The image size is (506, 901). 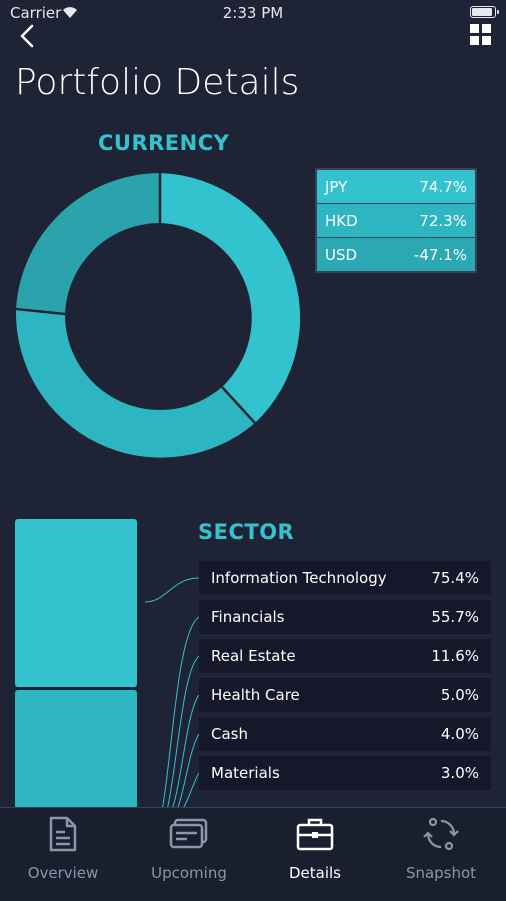 What do you see at coordinates (245, 773) in the screenshot?
I see `sector-name: Materials` at bounding box center [245, 773].